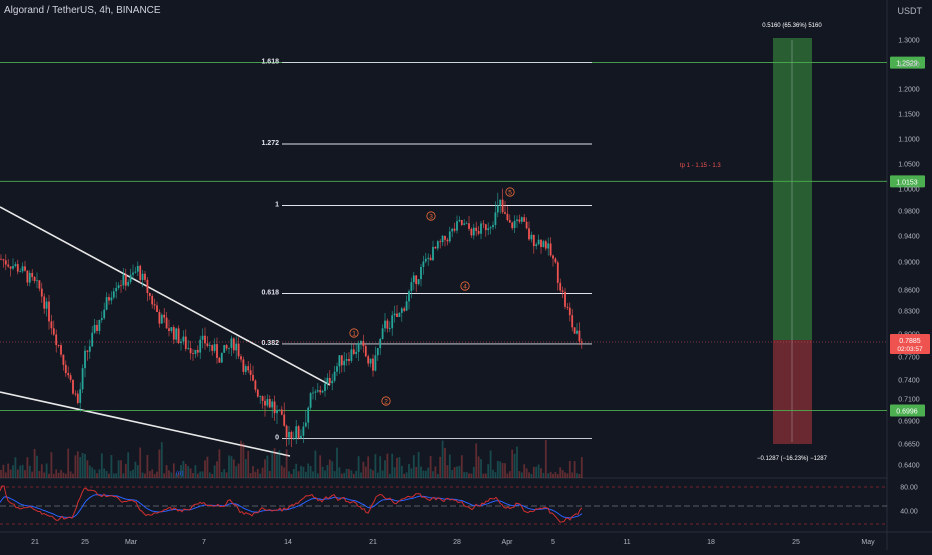  Describe the element at coordinates (792, 189) in the screenshot. I see `profit-zone` at that location.